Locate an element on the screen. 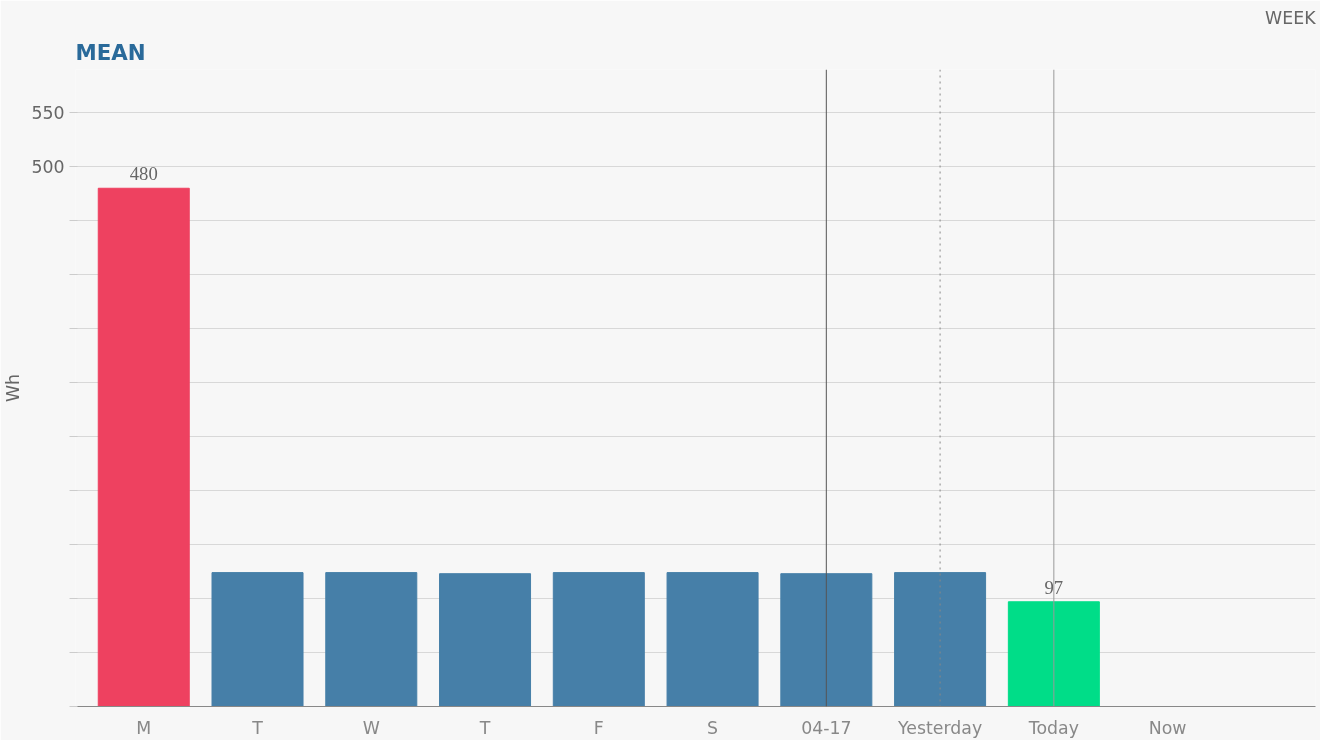 The image size is (1334, 750). x-tick-label: F is located at coordinates (598, 727).